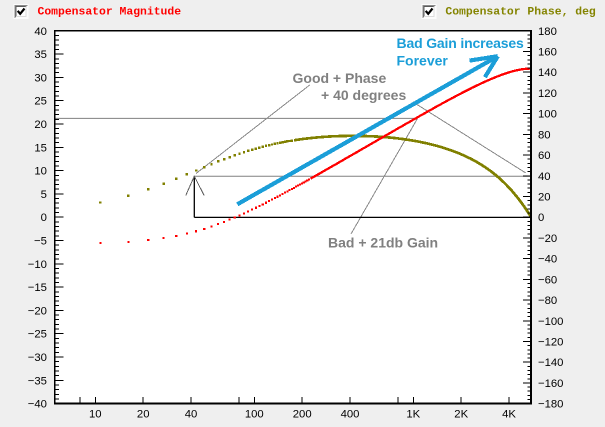 Image resolution: width=605 pixels, height=427 pixels. Describe the element at coordinates (547, 73) in the screenshot. I see `svg-text: 140` at that location.